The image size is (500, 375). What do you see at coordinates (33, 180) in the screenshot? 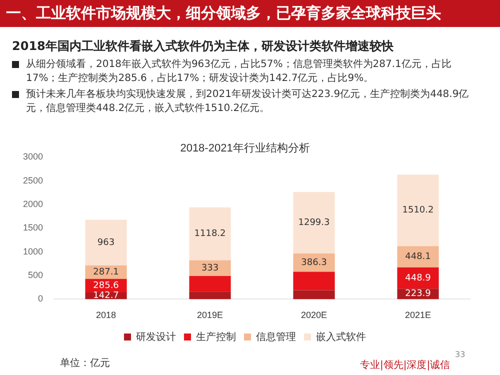
I see `y-tick-label: 2500` at bounding box center [33, 180].